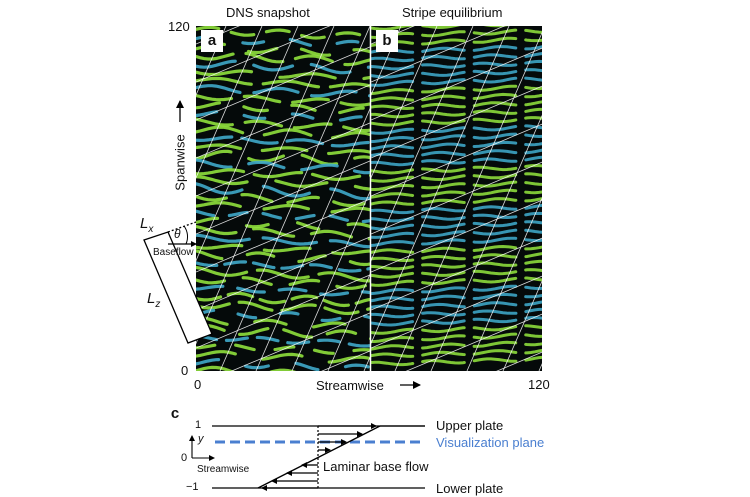 The height and width of the screenshot is (497, 750). I want to click on lower-plate-label: Lower plate, so click(470, 488).